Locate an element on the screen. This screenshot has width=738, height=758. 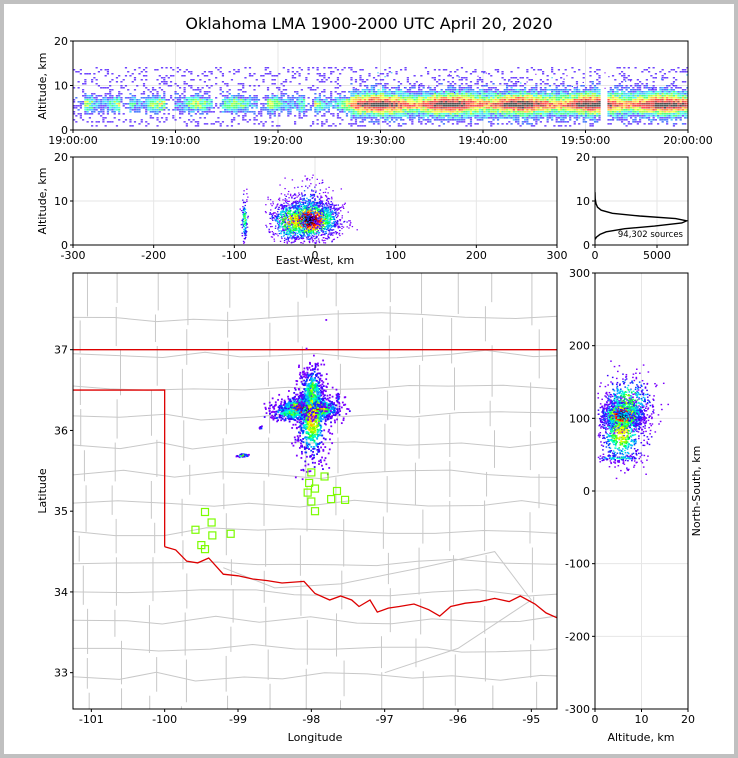
x-tick-label: 19:00:00 is located at coordinates (72, 140).